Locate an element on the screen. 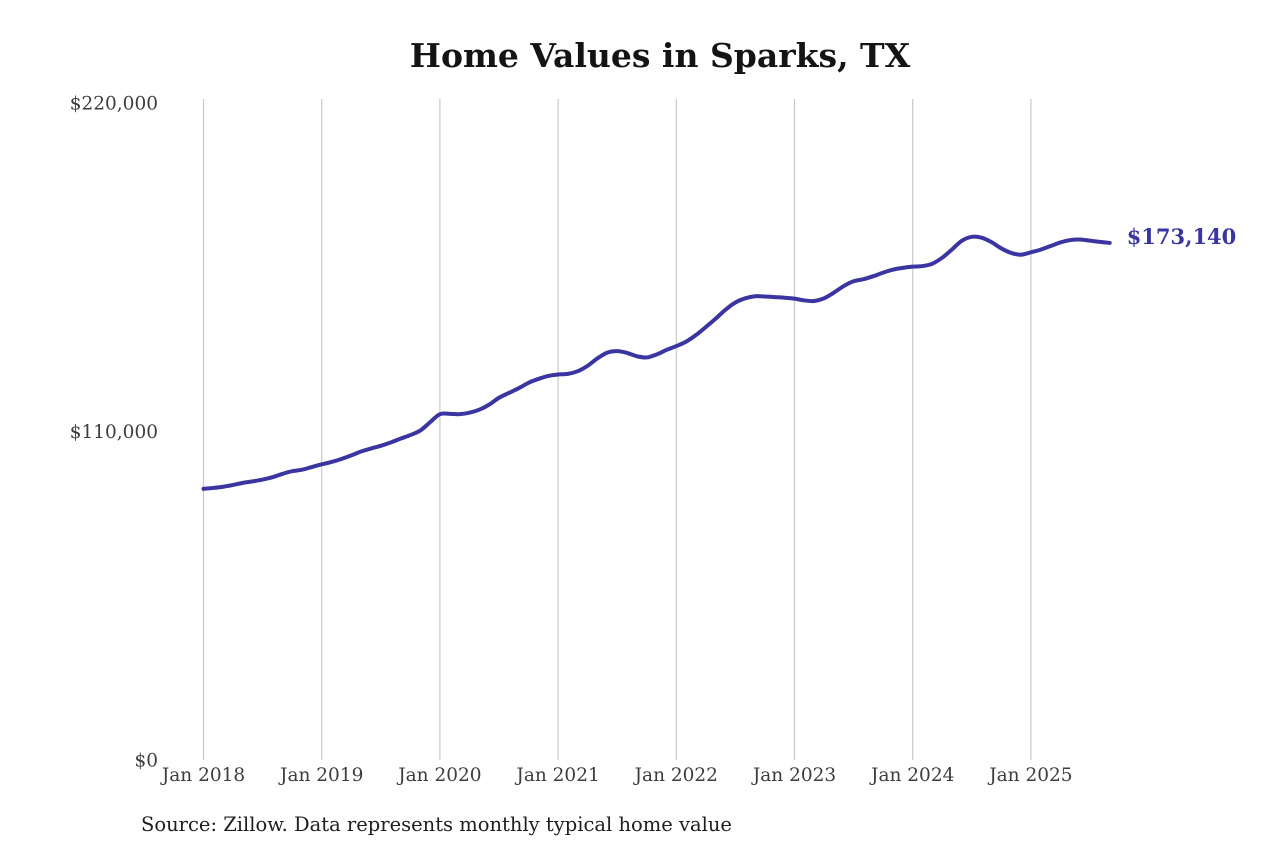 The image size is (1280, 853). x-axis-tick-label: Jan 2021 is located at coordinates (556, 775).